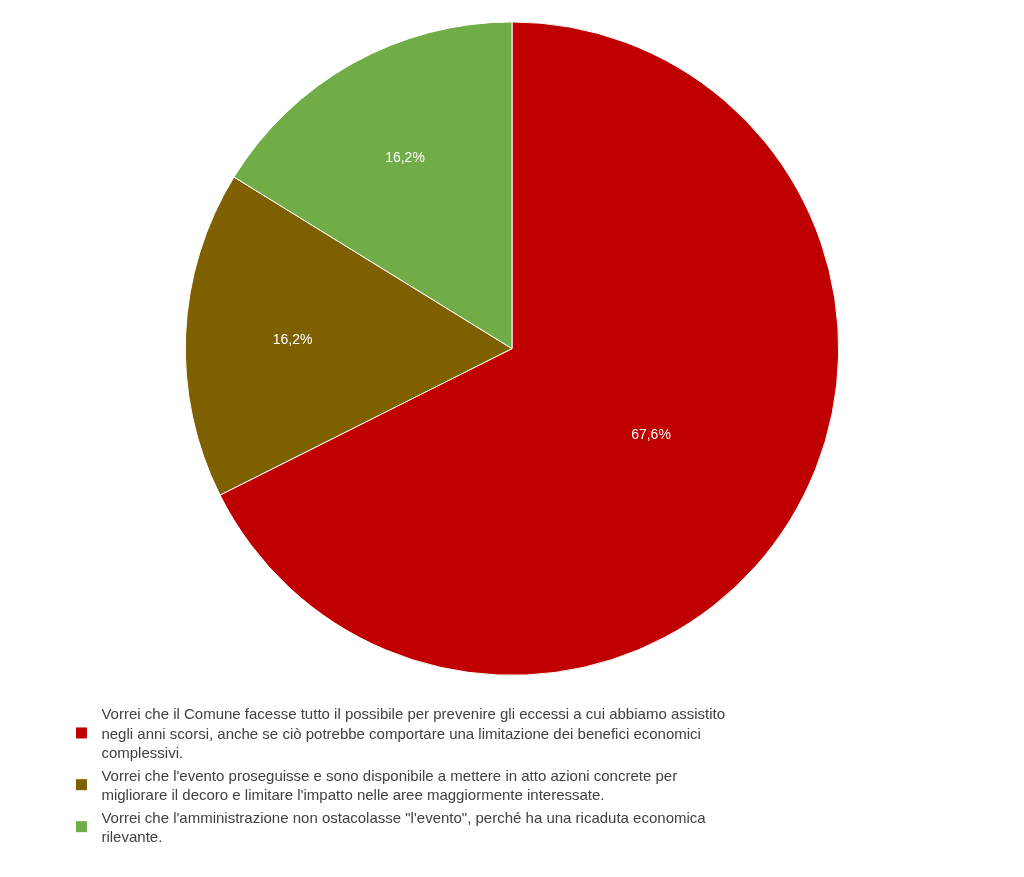 Image resolution: width=1024 pixels, height=877 pixels. Describe the element at coordinates (651, 434) in the screenshot. I see `data-label: 67,6%` at that location.